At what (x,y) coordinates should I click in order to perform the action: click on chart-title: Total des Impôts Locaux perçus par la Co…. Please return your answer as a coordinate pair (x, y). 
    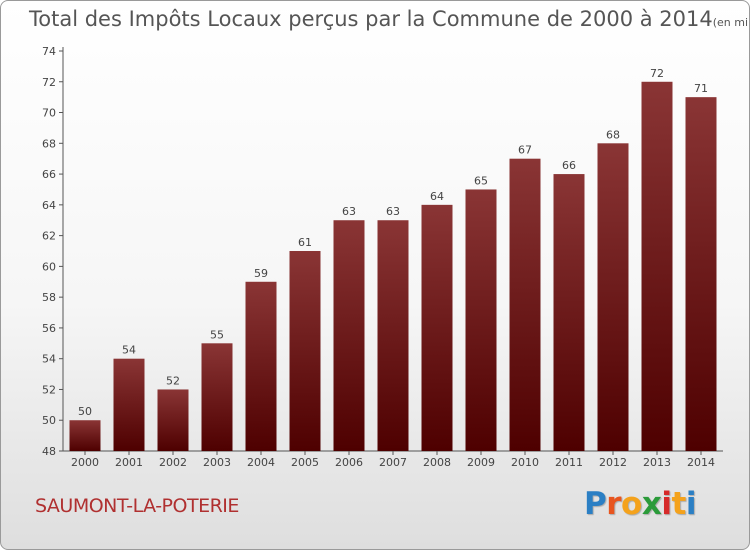
    Looking at the image, I should click on (389, 19).